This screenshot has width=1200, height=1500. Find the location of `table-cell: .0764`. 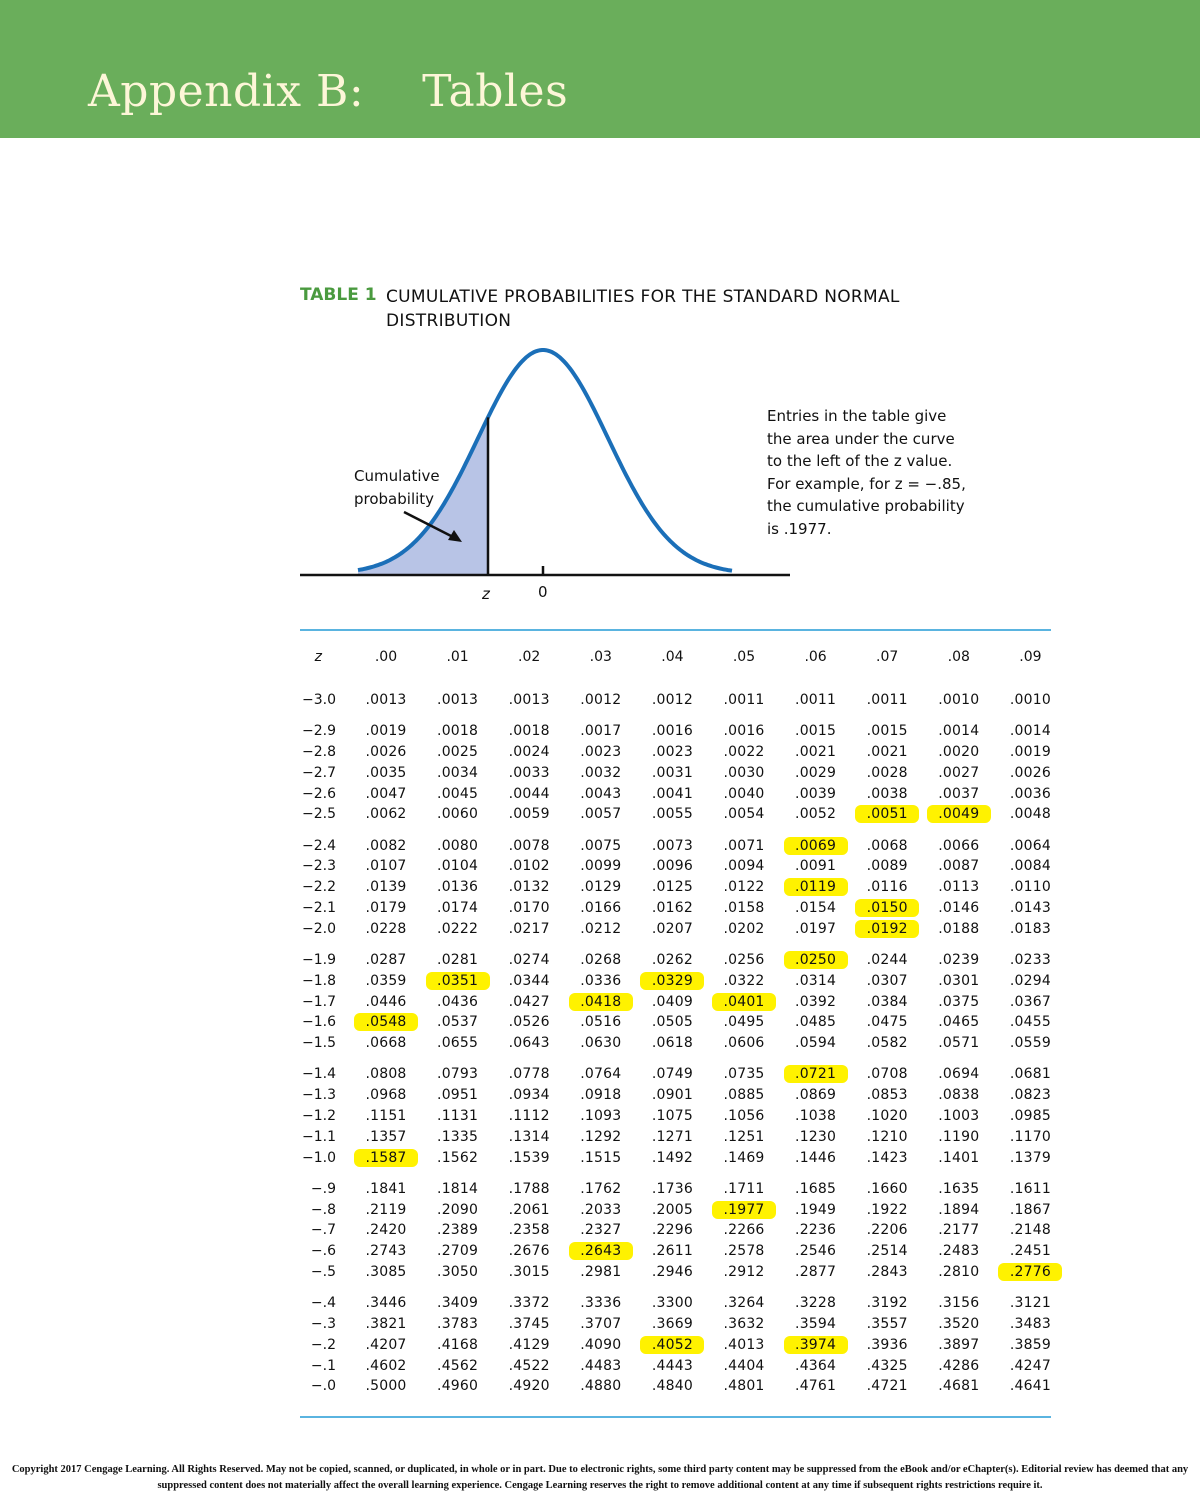

table-cell: .0764 is located at coordinates (601, 1074).